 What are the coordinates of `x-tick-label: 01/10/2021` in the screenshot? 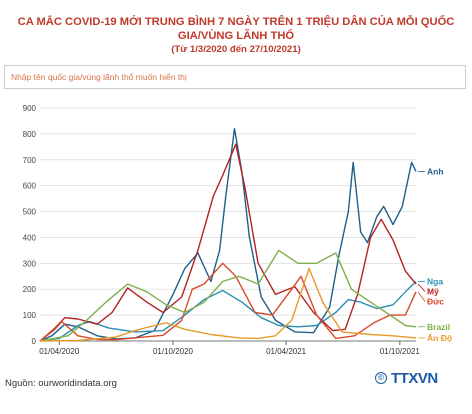 It's located at (400, 351).